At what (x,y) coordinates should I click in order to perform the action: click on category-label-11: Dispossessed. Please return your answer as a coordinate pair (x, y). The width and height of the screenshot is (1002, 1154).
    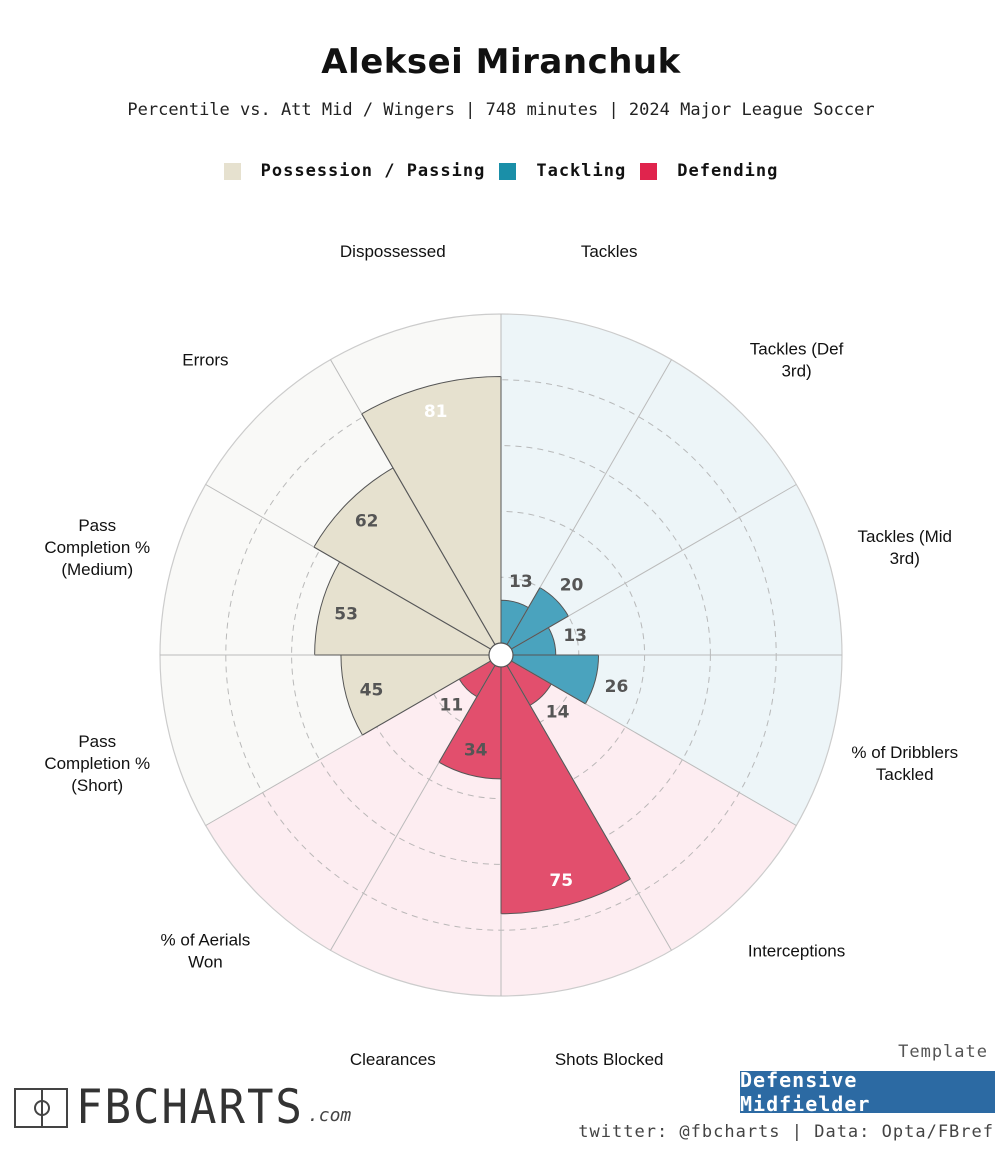
    Looking at the image, I should click on (393, 251).